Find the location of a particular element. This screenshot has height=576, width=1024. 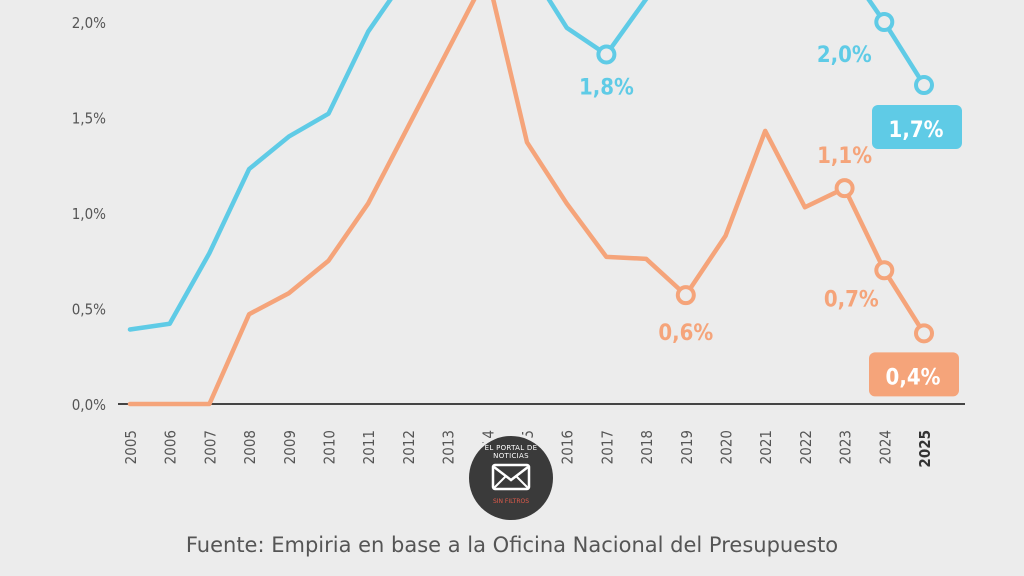

x-tick-label: 2016 is located at coordinates (568, 447).